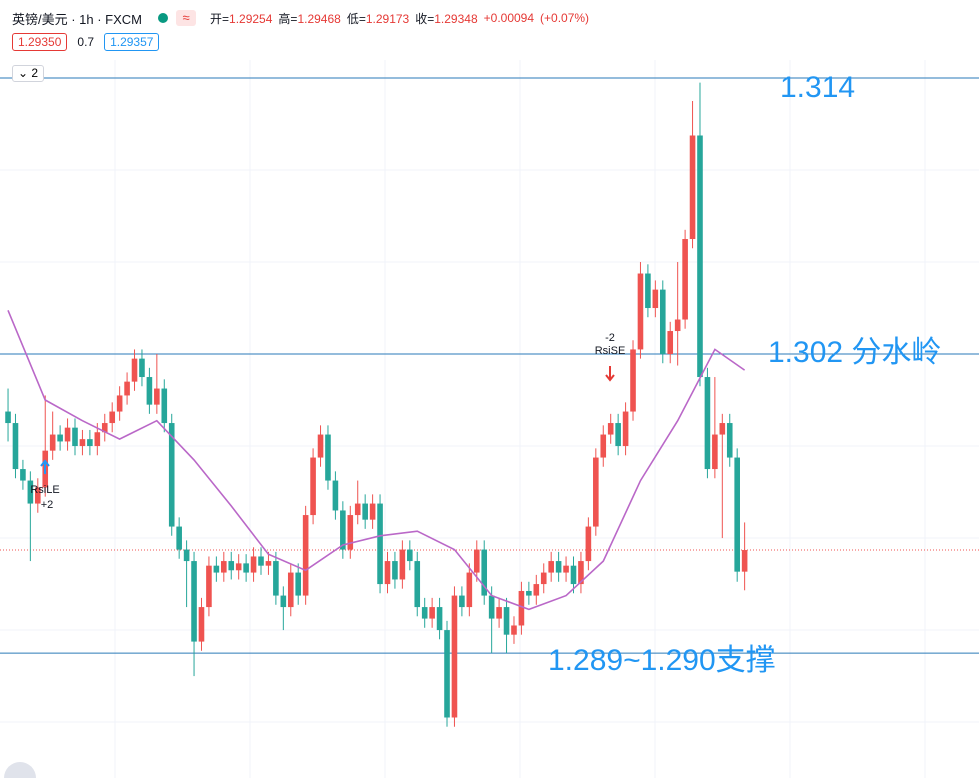  Describe the element at coordinates (387, 18) in the screenshot. I see `readout-value: 1.29173` at that location.